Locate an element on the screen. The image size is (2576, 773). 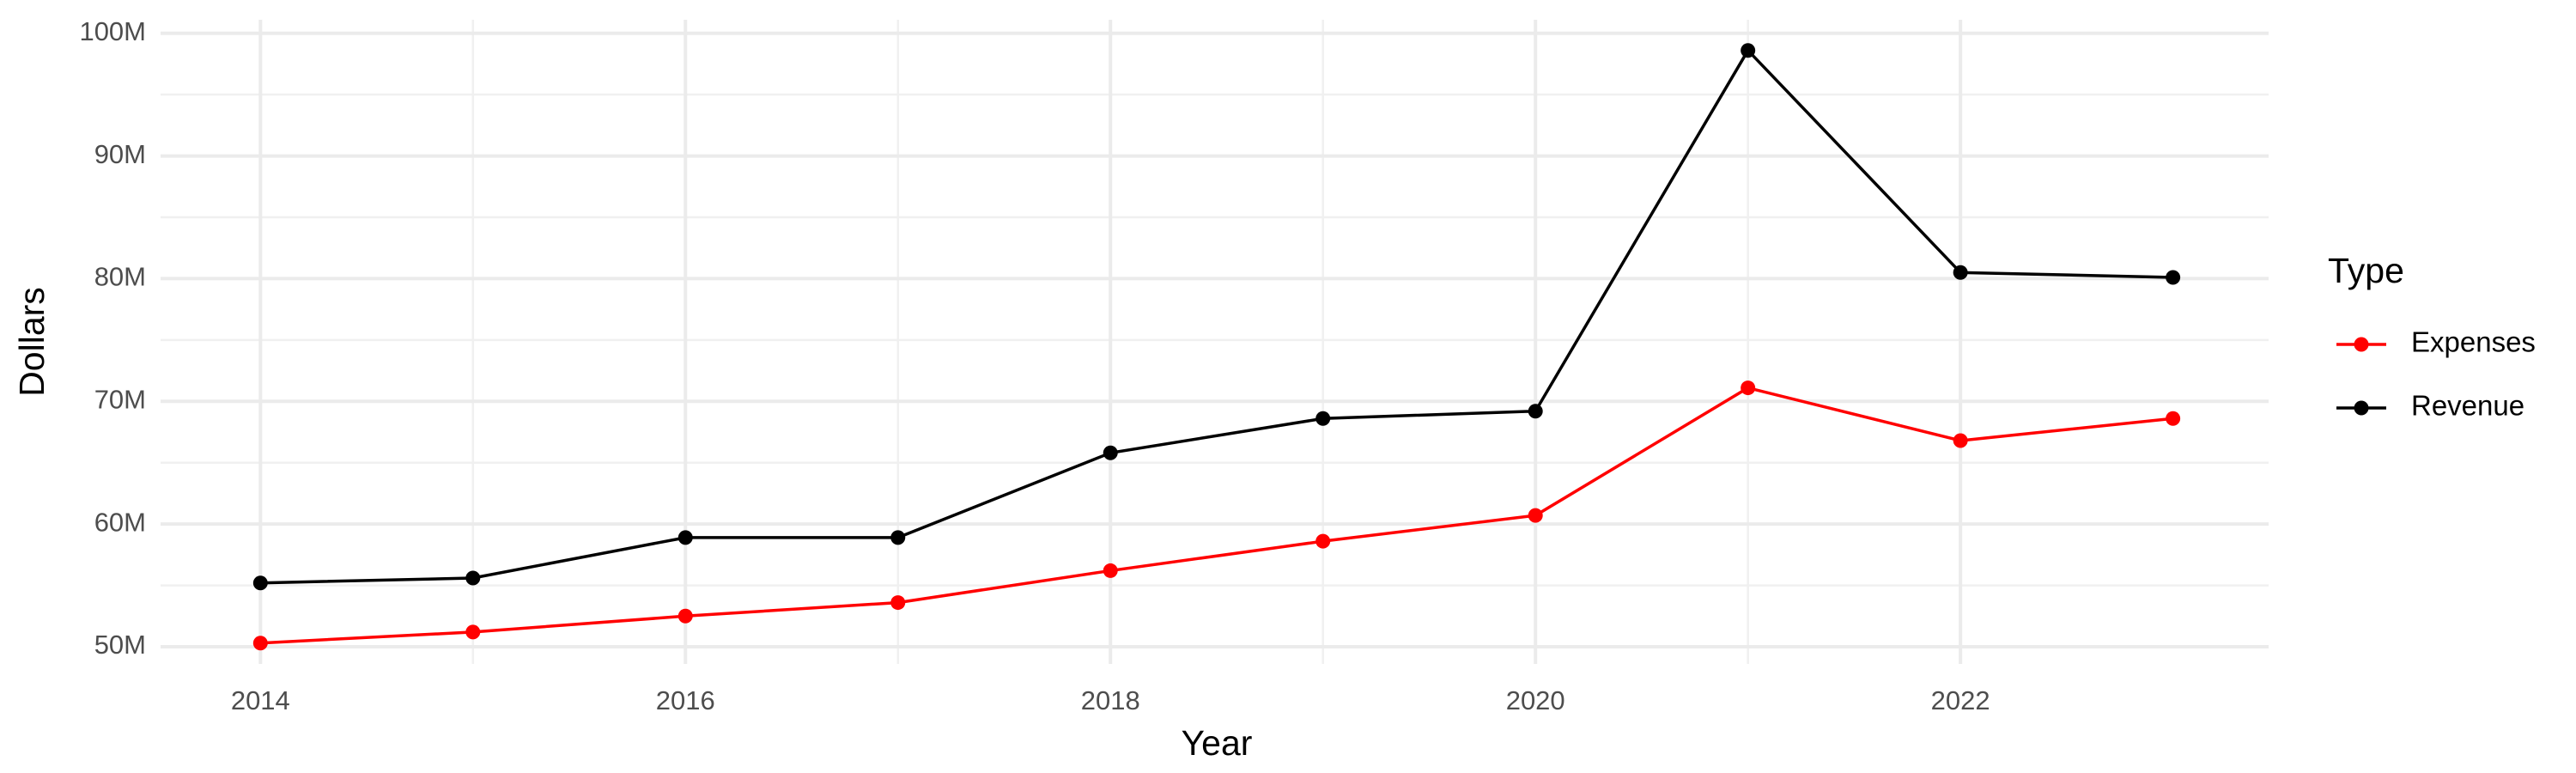
y-tick-label: 90M is located at coordinates (120, 154).